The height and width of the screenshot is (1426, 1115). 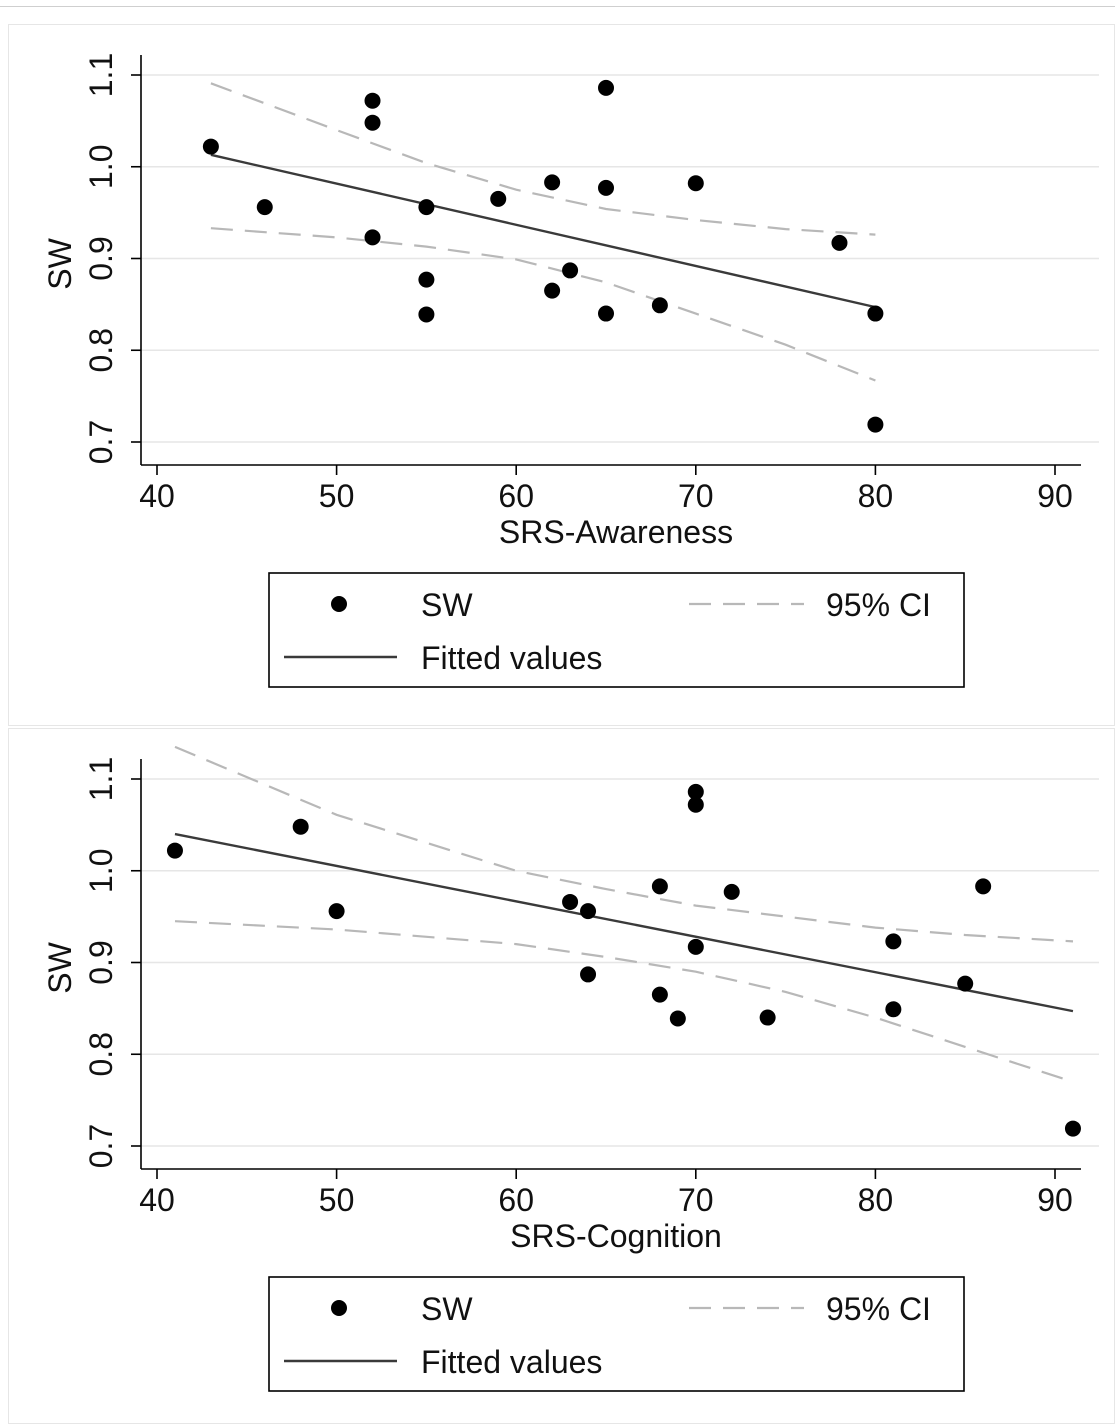 What do you see at coordinates (616, 532) in the screenshot?
I see `x-axis-title: SRS-Awareness` at bounding box center [616, 532].